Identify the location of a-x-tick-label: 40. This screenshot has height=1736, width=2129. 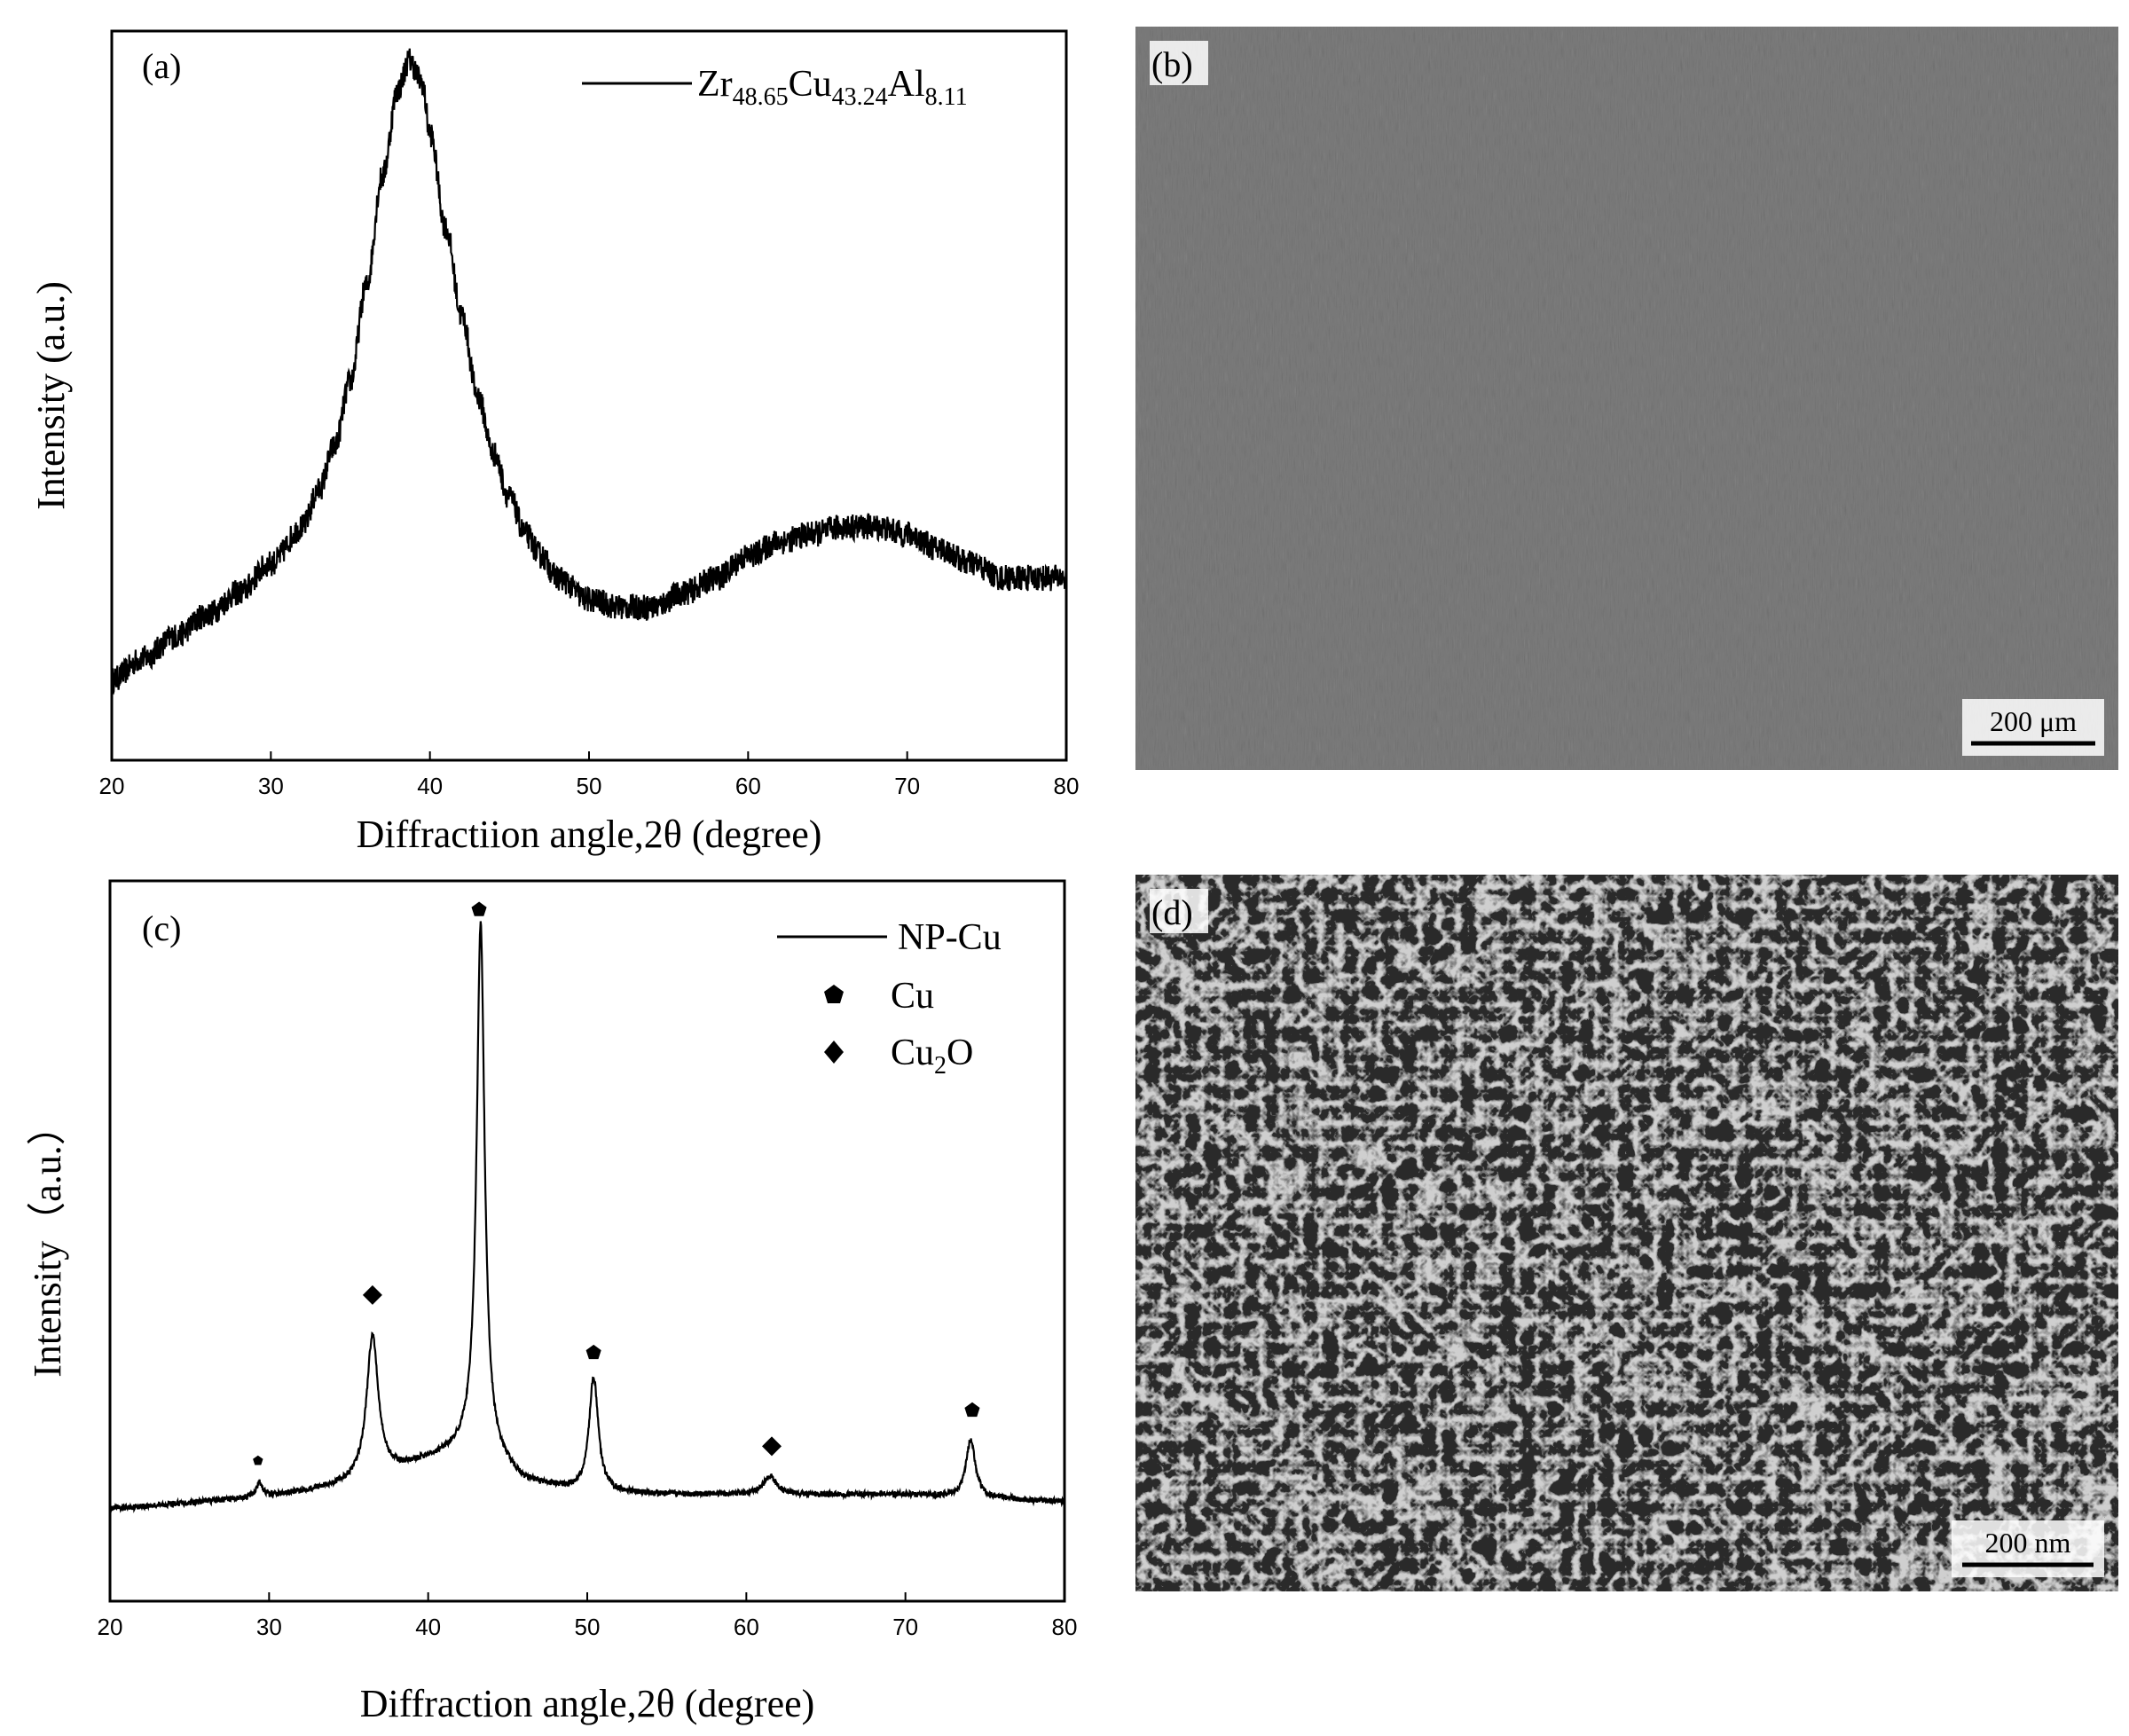
(430, 786).